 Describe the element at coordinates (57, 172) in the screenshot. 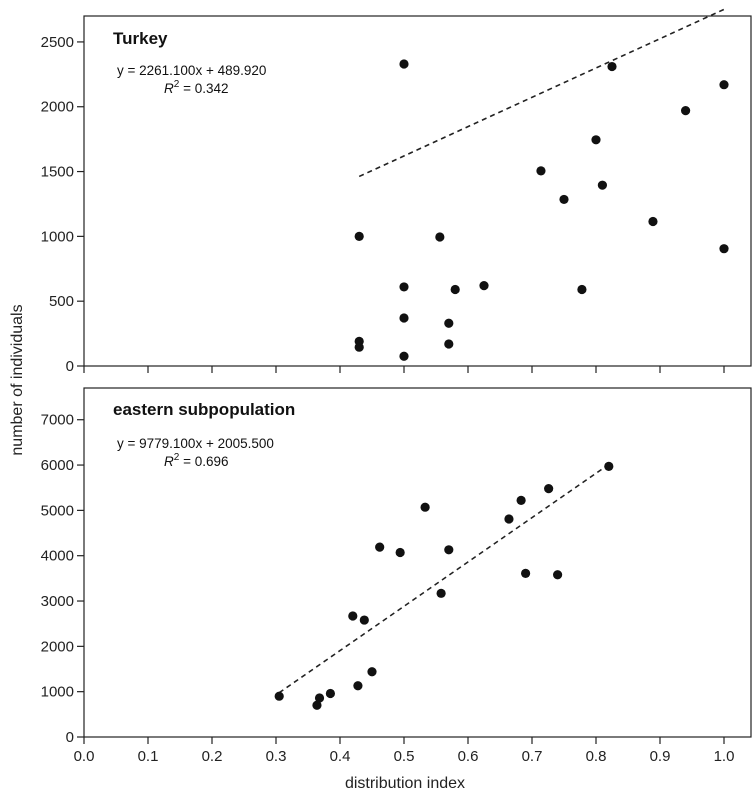

I see `y-tick-label: 1500` at that location.